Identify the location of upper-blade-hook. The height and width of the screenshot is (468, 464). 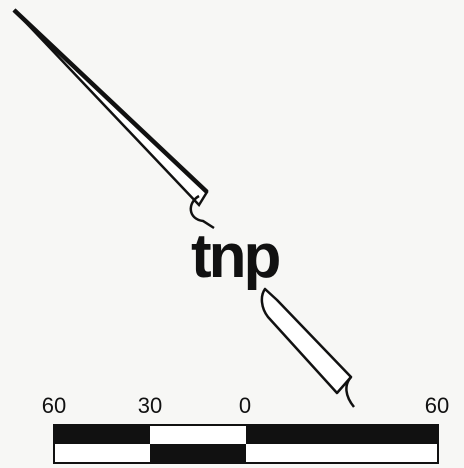
(202, 212).